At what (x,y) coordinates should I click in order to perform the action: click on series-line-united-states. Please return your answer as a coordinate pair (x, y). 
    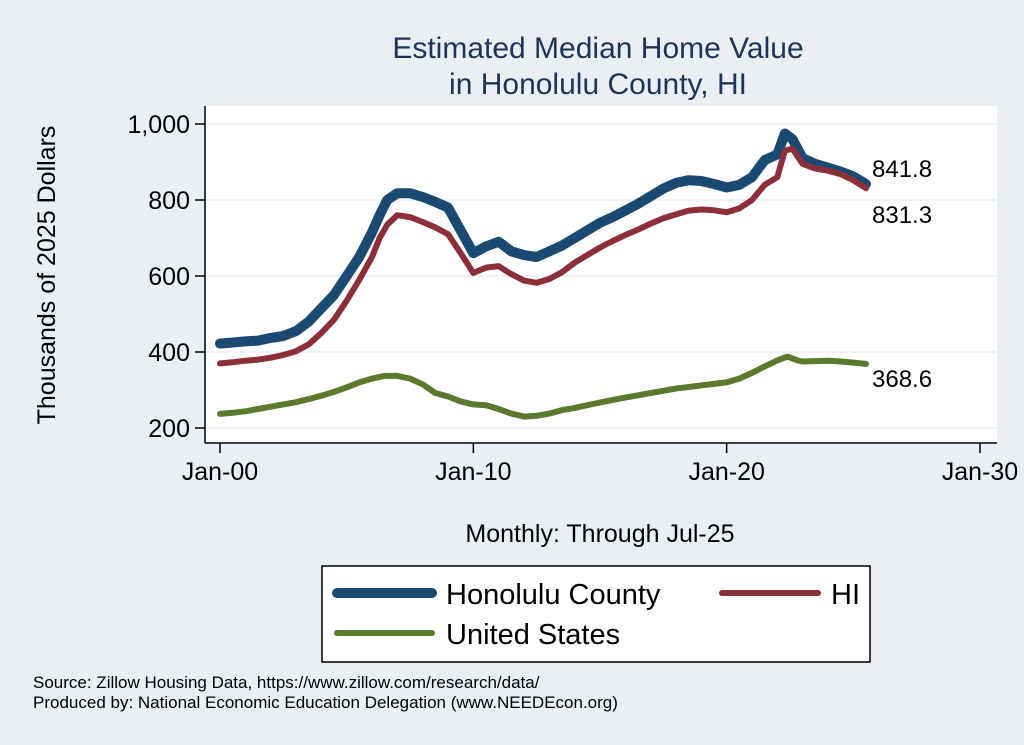
    Looking at the image, I should click on (543, 386).